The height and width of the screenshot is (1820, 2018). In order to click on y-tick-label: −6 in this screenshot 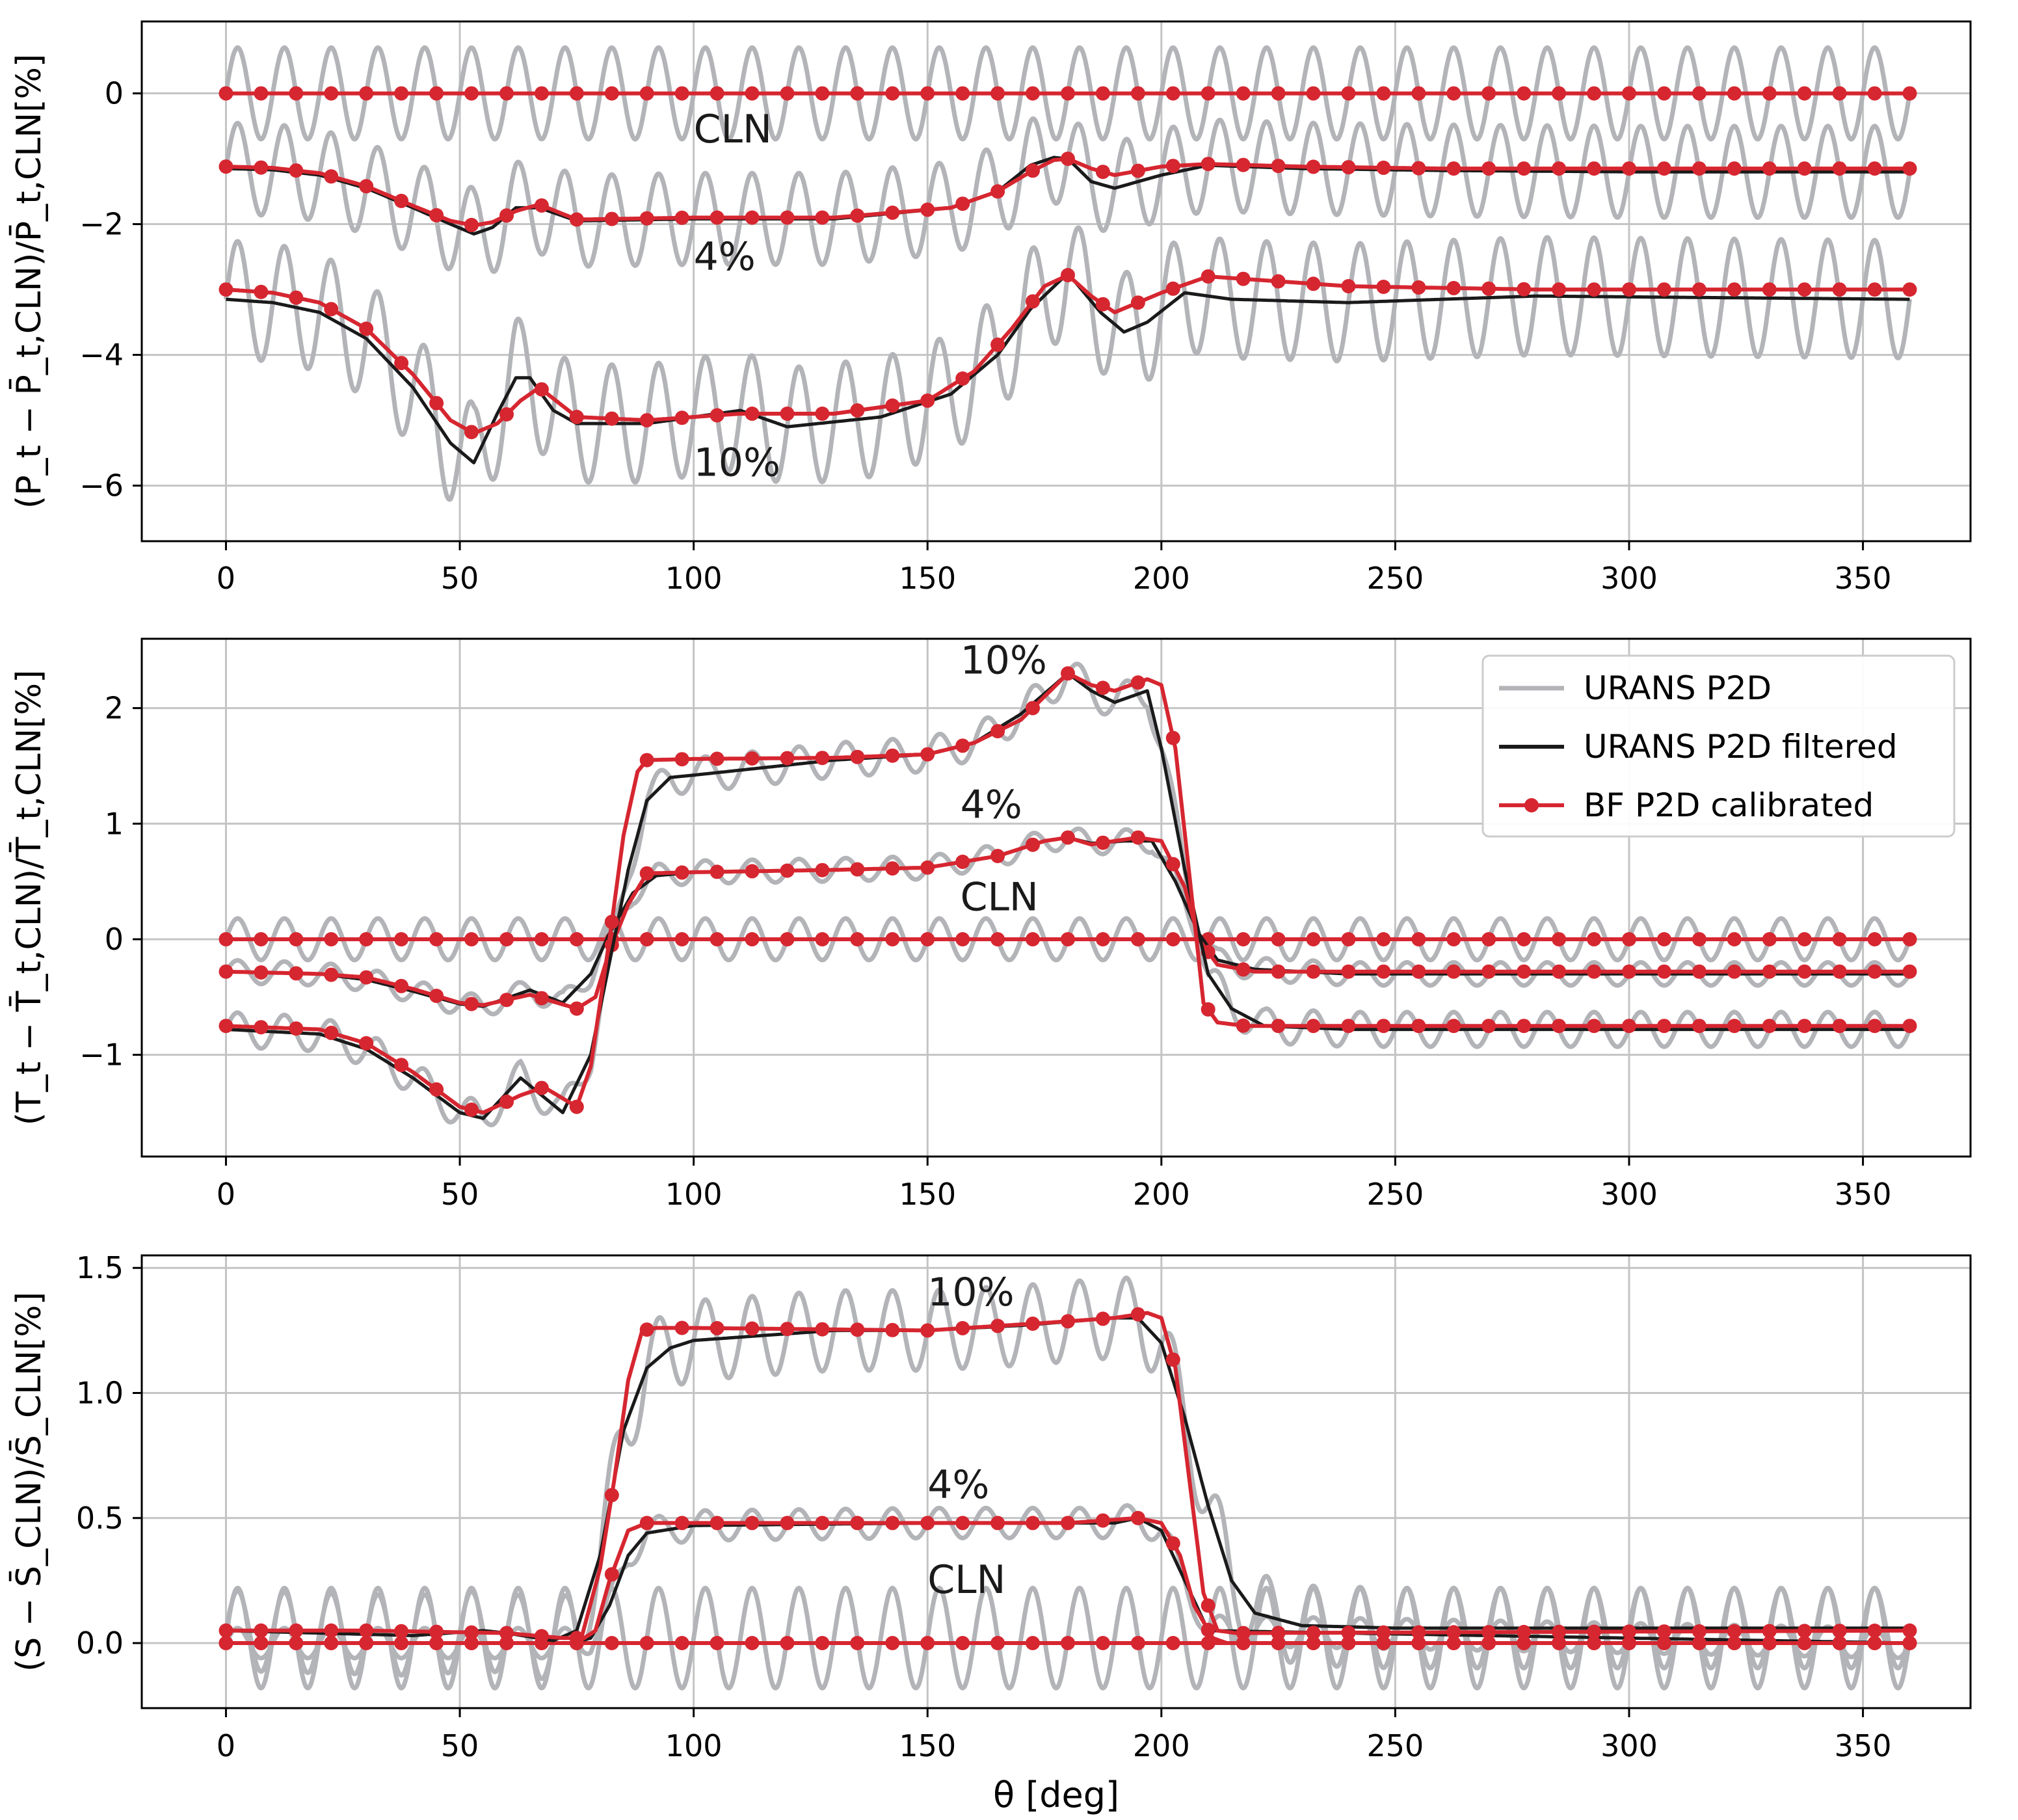, I will do `click(101, 485)`.